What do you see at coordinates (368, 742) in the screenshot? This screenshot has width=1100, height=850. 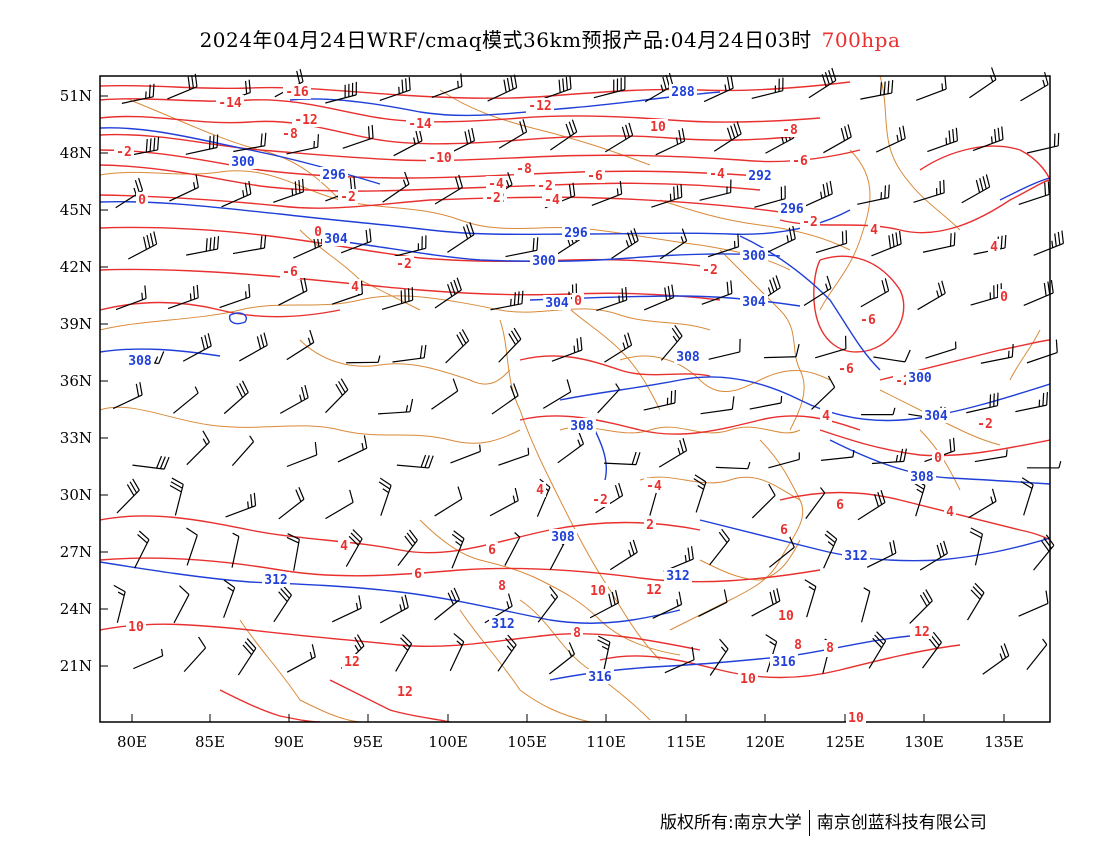 I see `lon-label: 95E` at bounding box center [368, 742].